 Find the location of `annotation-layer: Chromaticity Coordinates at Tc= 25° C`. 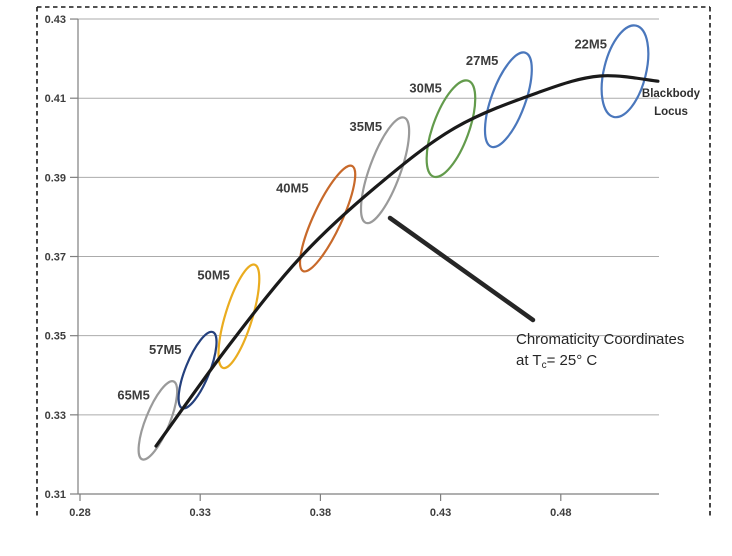

annotation-layer: Chromaticity Coordinates at Tc= 25° C is located at coordinates (535, 293).